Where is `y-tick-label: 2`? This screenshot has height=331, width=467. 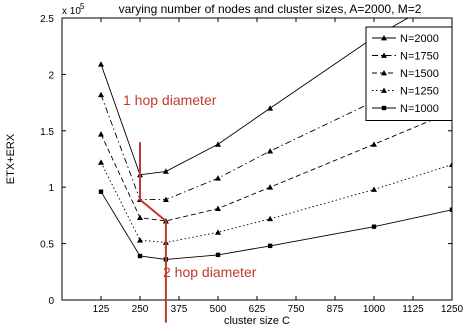
y-tick-label: 2 is located at coordinates (51, 75).